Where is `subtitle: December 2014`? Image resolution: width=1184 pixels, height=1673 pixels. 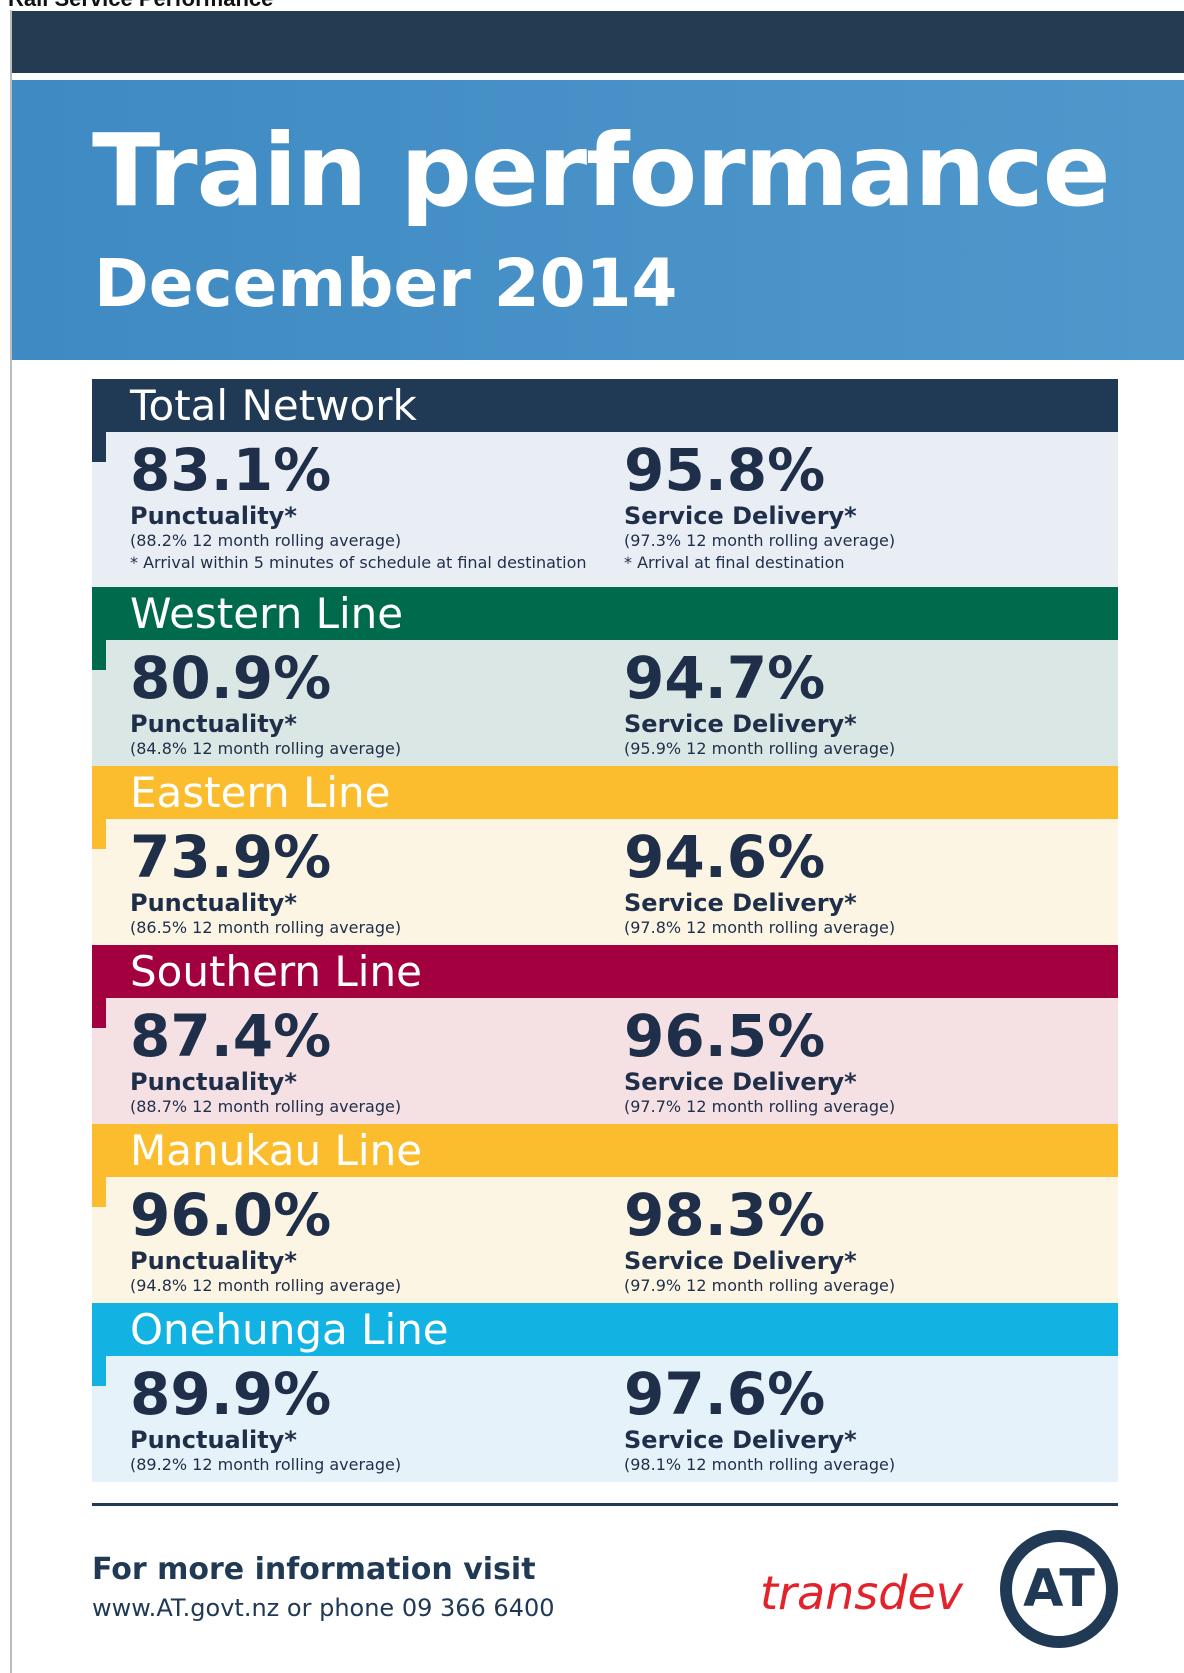 subtitle: December 2014 is located at coordinates (386, 283).